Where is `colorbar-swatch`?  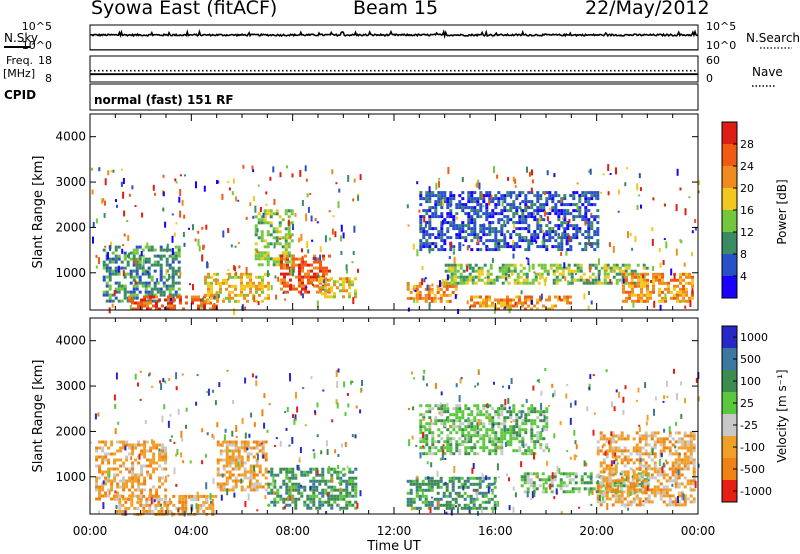
colorbar-swatch is located at coordinates (729, 265).